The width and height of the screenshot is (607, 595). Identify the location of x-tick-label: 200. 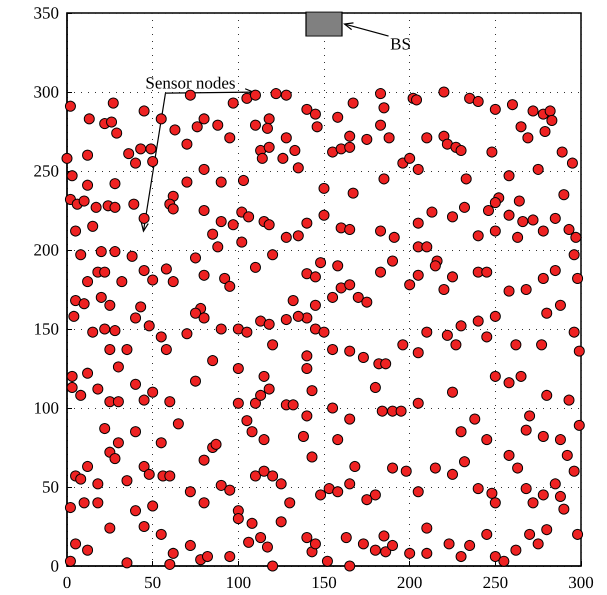
(409, 582).